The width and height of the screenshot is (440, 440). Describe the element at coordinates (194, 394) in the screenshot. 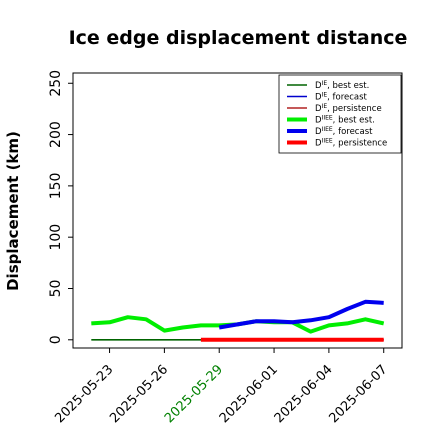

I see `x-tick-label: 2025-05-29` at that location.